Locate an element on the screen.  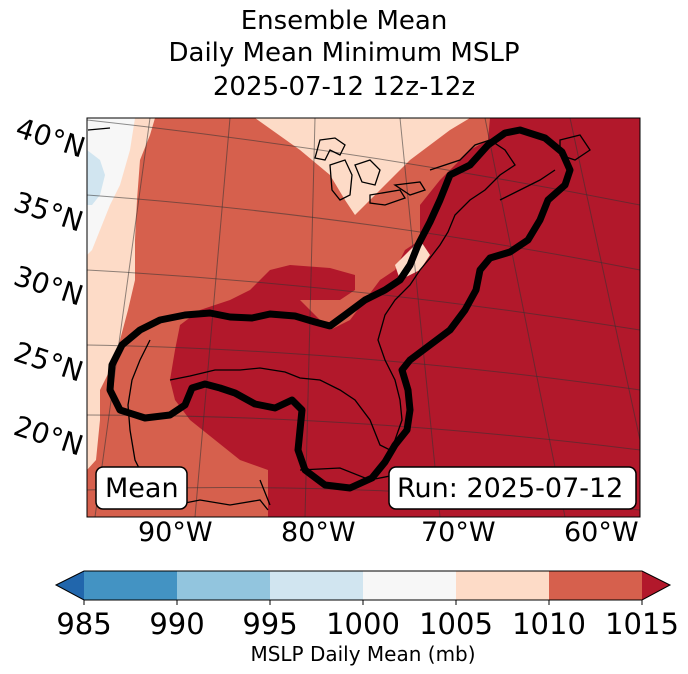
colorbar-extend-low is located at coordinates (70, 585).